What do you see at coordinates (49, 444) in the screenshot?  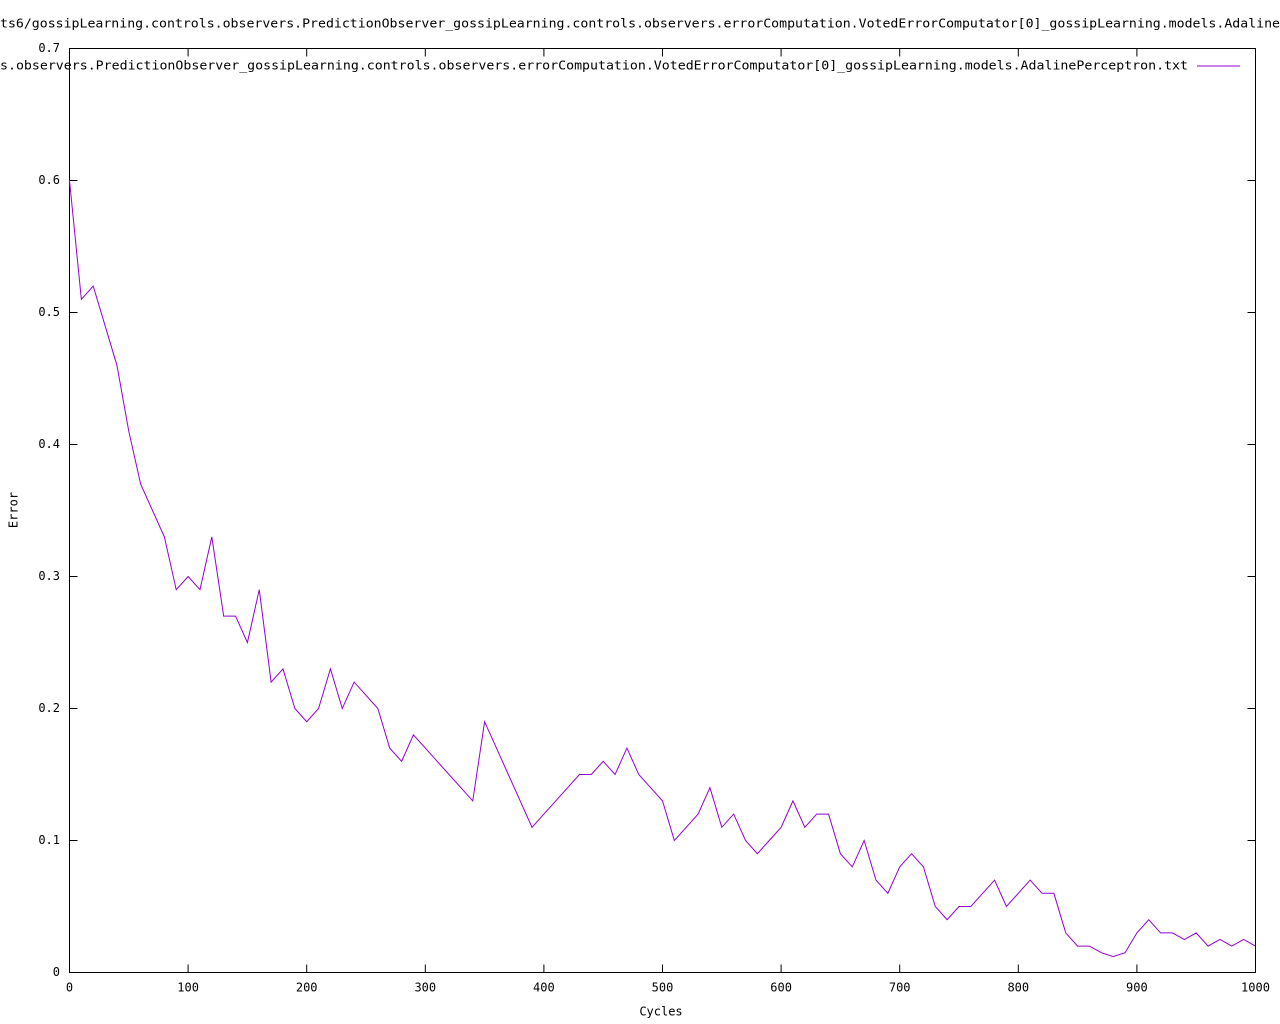 I see `y-tick-label: 0.4` at bounding box center [49, 444].